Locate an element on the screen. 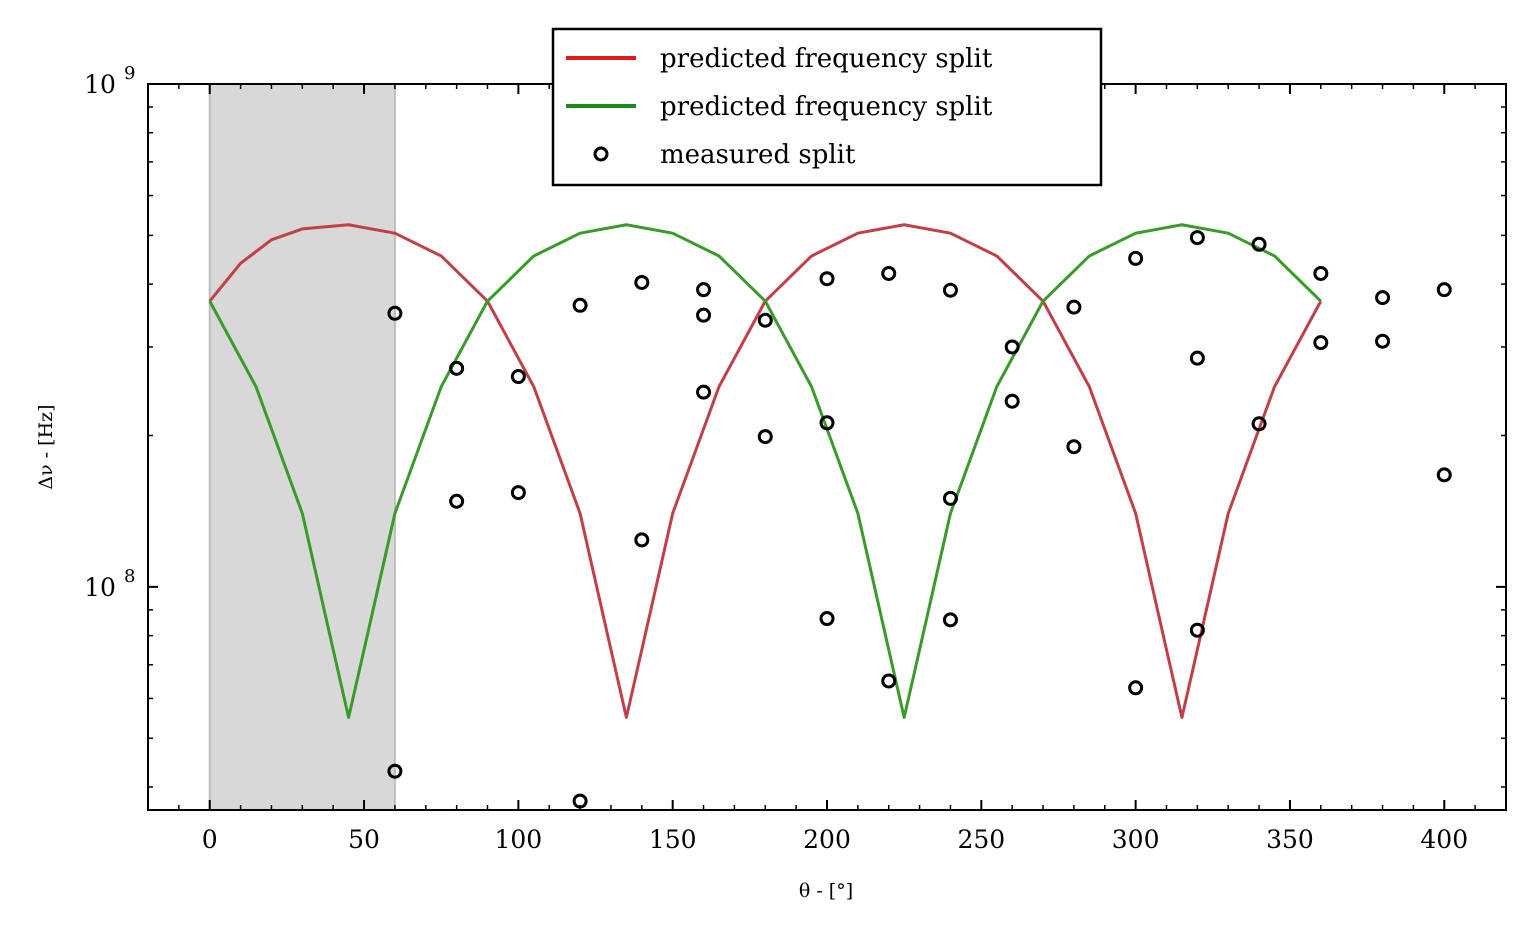 The image size is (1534, 934). legend-label: measured split is located at coordinates (758, 155).